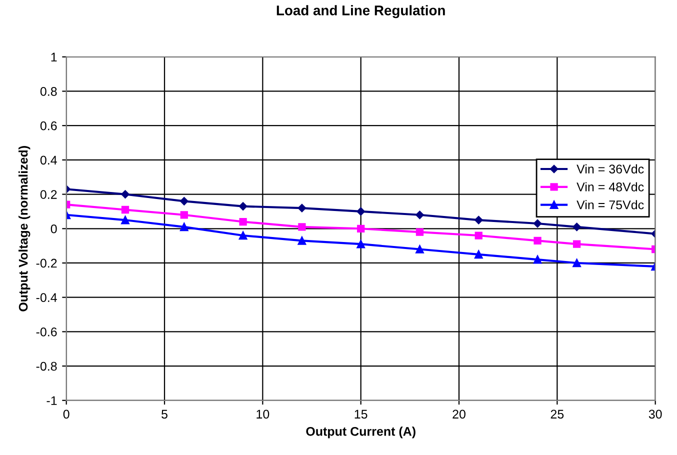  What do you see at coordinates (46, 366) in the screenshot?
I see `y-tick-label: -0.8` at bounding box center [46, 366].